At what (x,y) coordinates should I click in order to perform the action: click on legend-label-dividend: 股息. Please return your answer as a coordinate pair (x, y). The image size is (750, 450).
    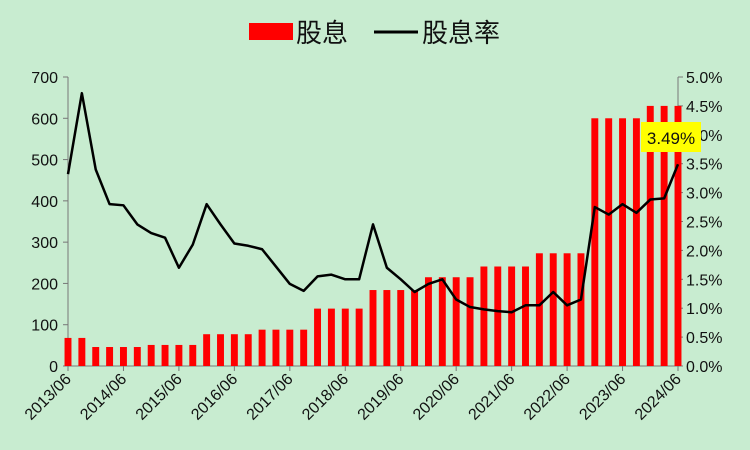
    Looking at the image, I should click on (322, 34).